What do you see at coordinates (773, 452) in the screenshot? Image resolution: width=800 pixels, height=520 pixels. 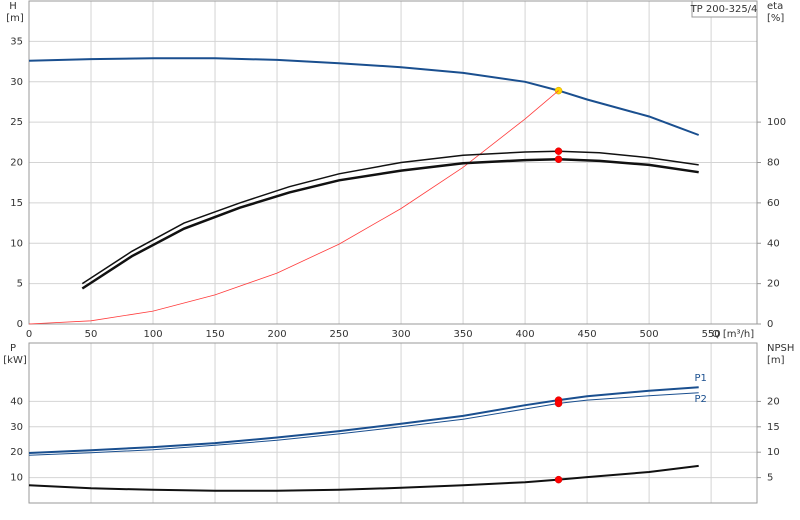 I see `y2-tick-label: 10` at bounding box center [773, 452].